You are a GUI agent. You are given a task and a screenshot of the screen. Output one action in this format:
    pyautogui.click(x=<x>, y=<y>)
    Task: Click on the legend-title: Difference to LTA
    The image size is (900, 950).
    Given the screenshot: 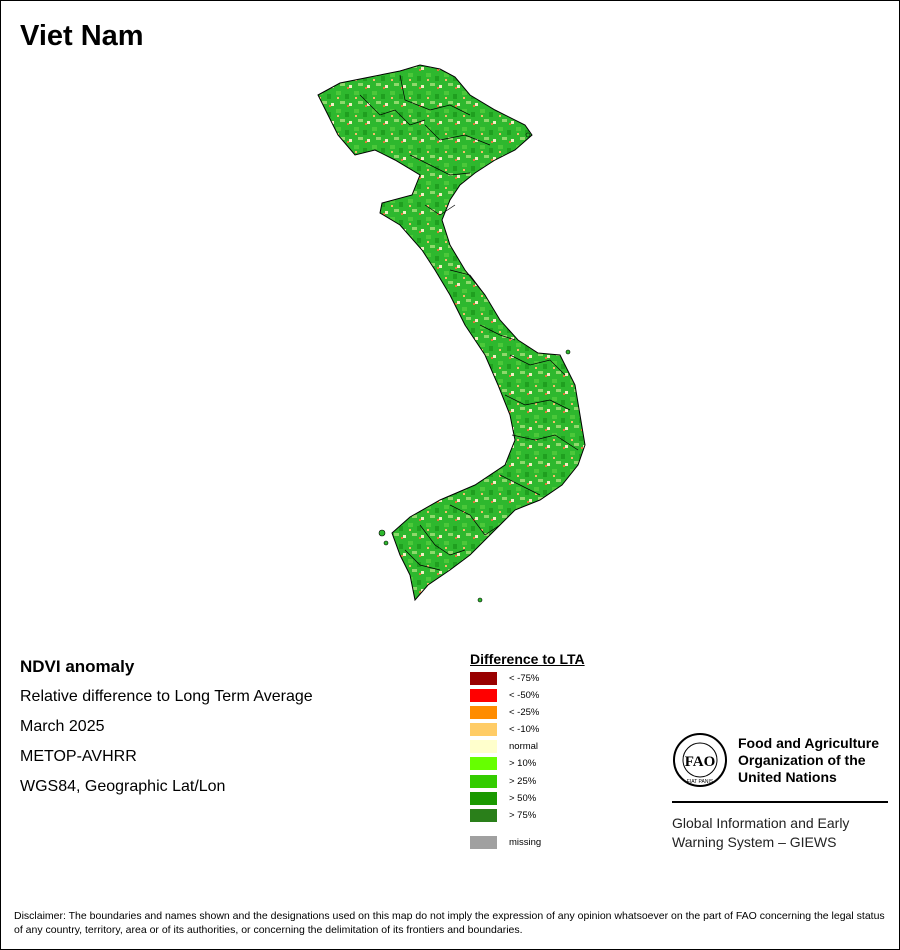 What is the action you would take?
    pyautogui.click(x=527, y=659)
    